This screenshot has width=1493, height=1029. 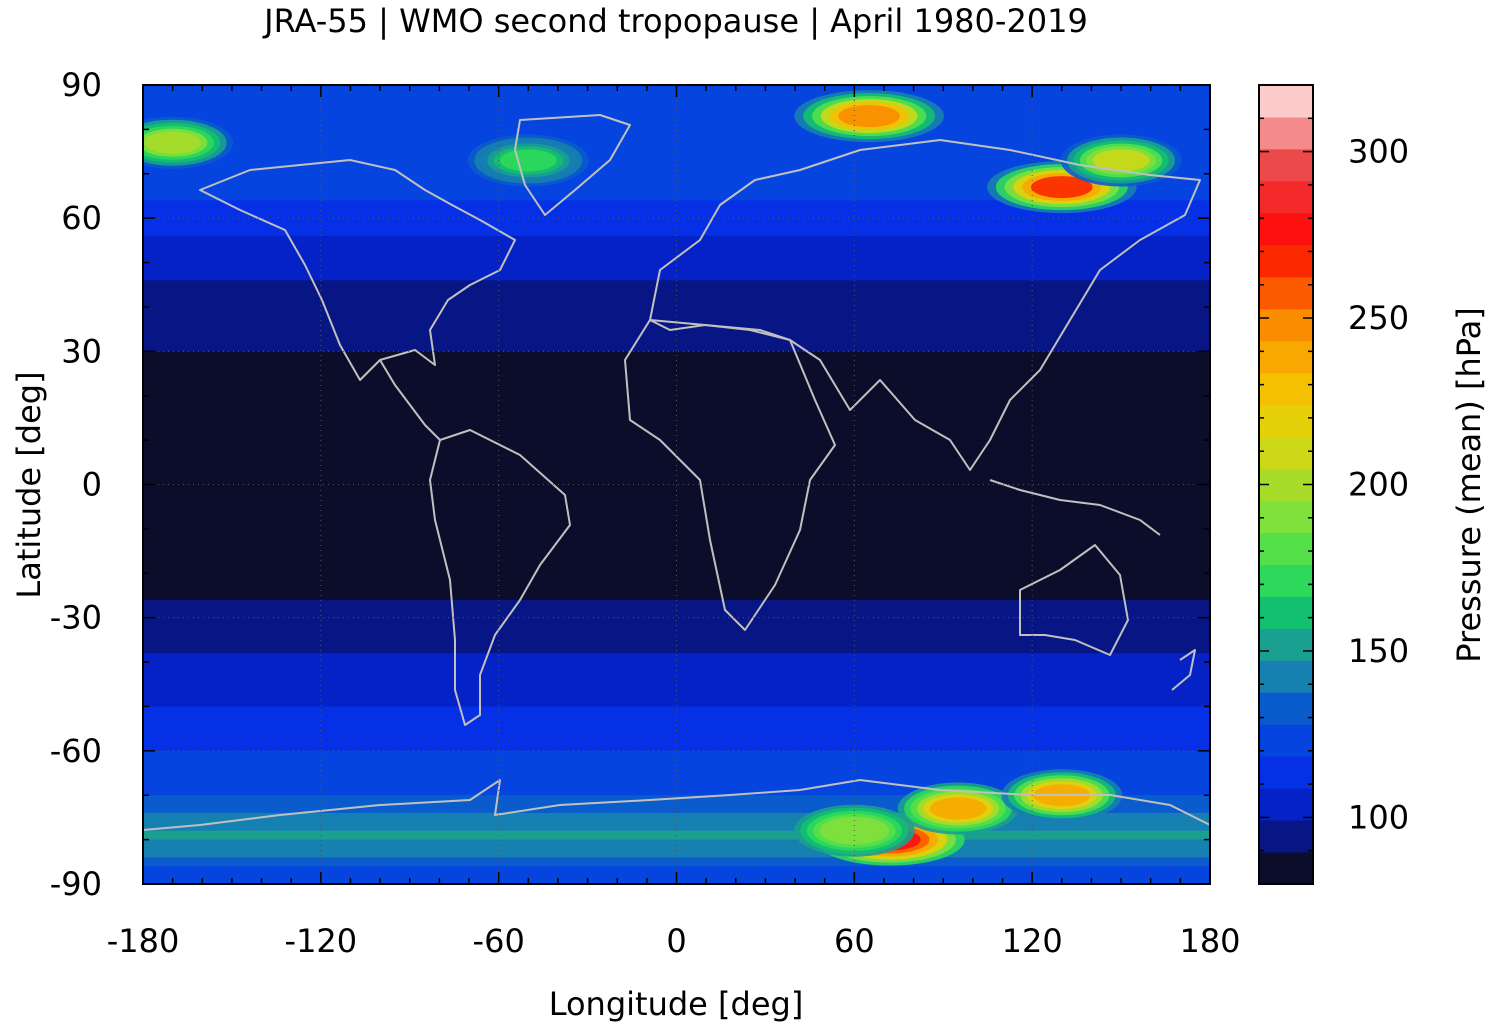 What do you see at coordinates (92, 485) in the screenshot?
I see `y-tick-label: 0` at bounding box center [92, 485].